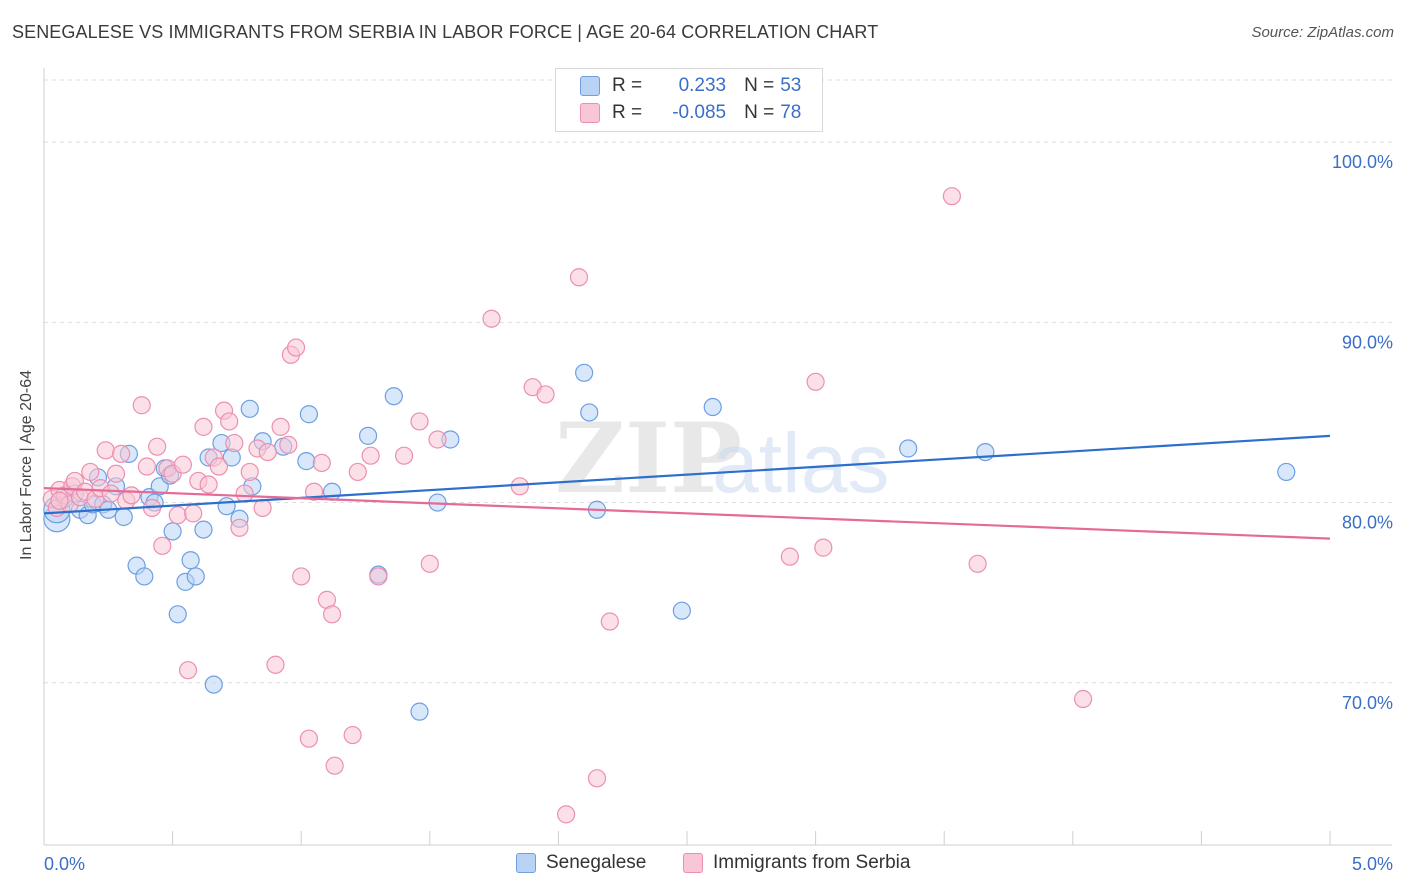  Describe the element at coordinates (699, 112) in the screenshot. I see `legend-r-value: -0.085` at that location.